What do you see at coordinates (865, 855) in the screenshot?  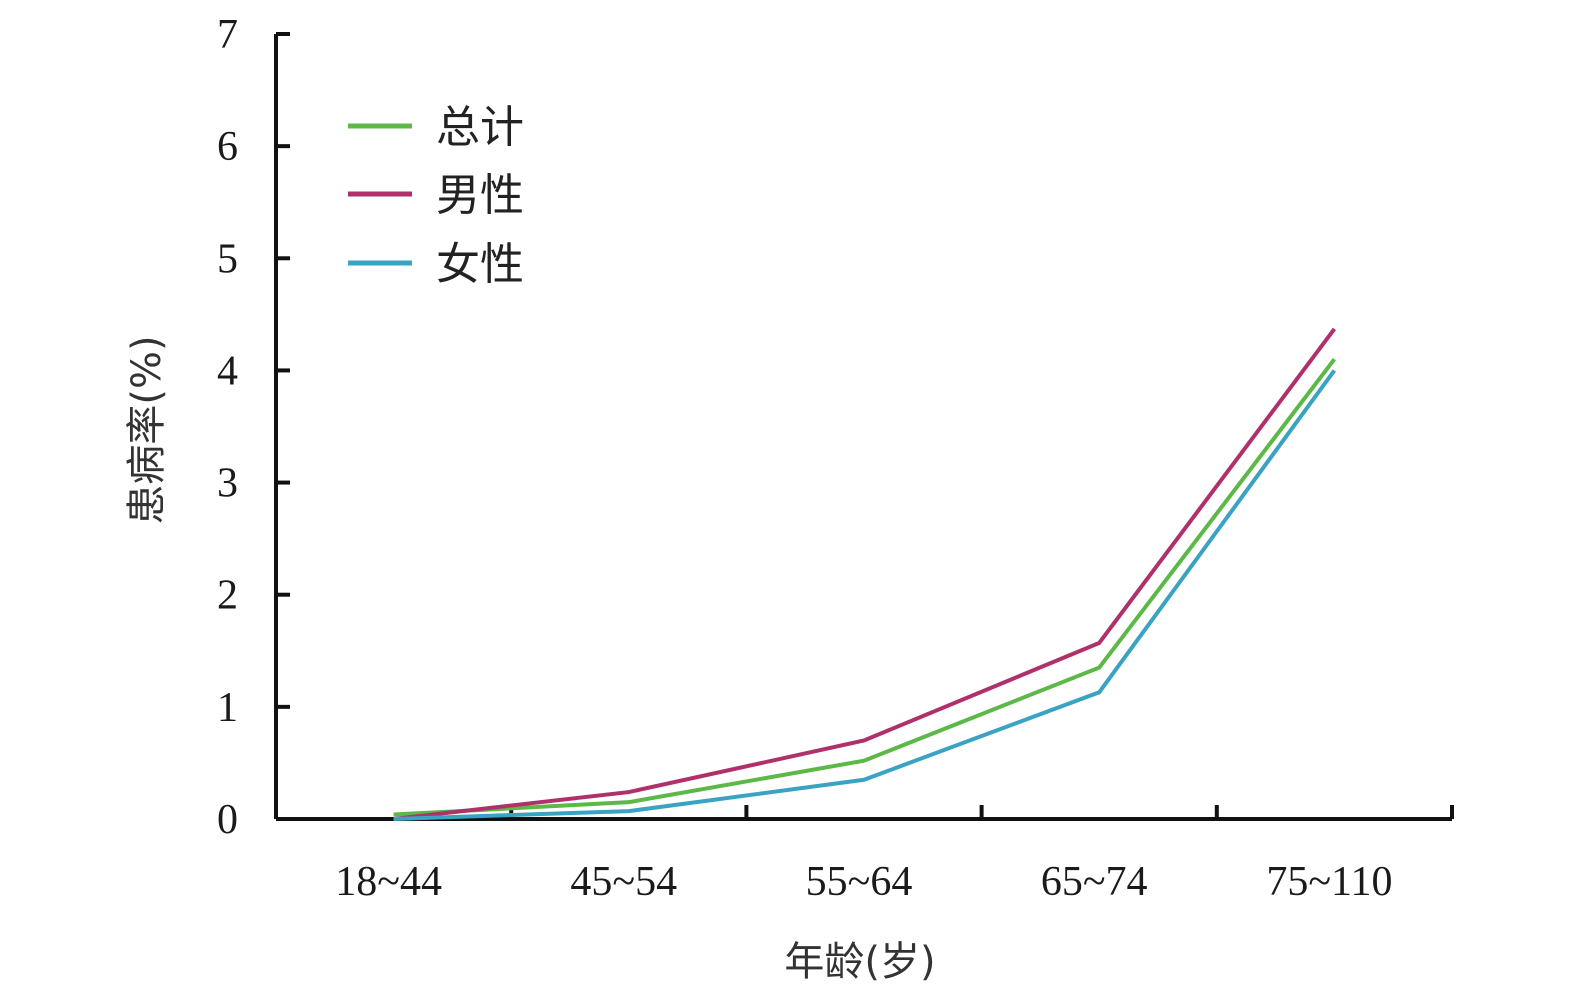 I see `x-axis: 18~44 45~54 55~64 65~74 75~110` at bounding box center [865, 855].